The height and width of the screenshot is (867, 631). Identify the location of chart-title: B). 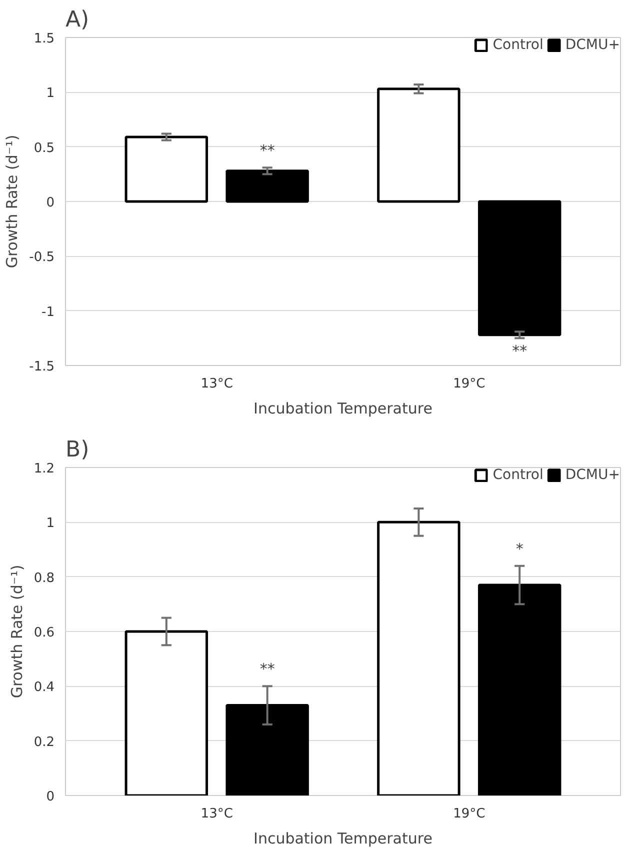
(78, 450).